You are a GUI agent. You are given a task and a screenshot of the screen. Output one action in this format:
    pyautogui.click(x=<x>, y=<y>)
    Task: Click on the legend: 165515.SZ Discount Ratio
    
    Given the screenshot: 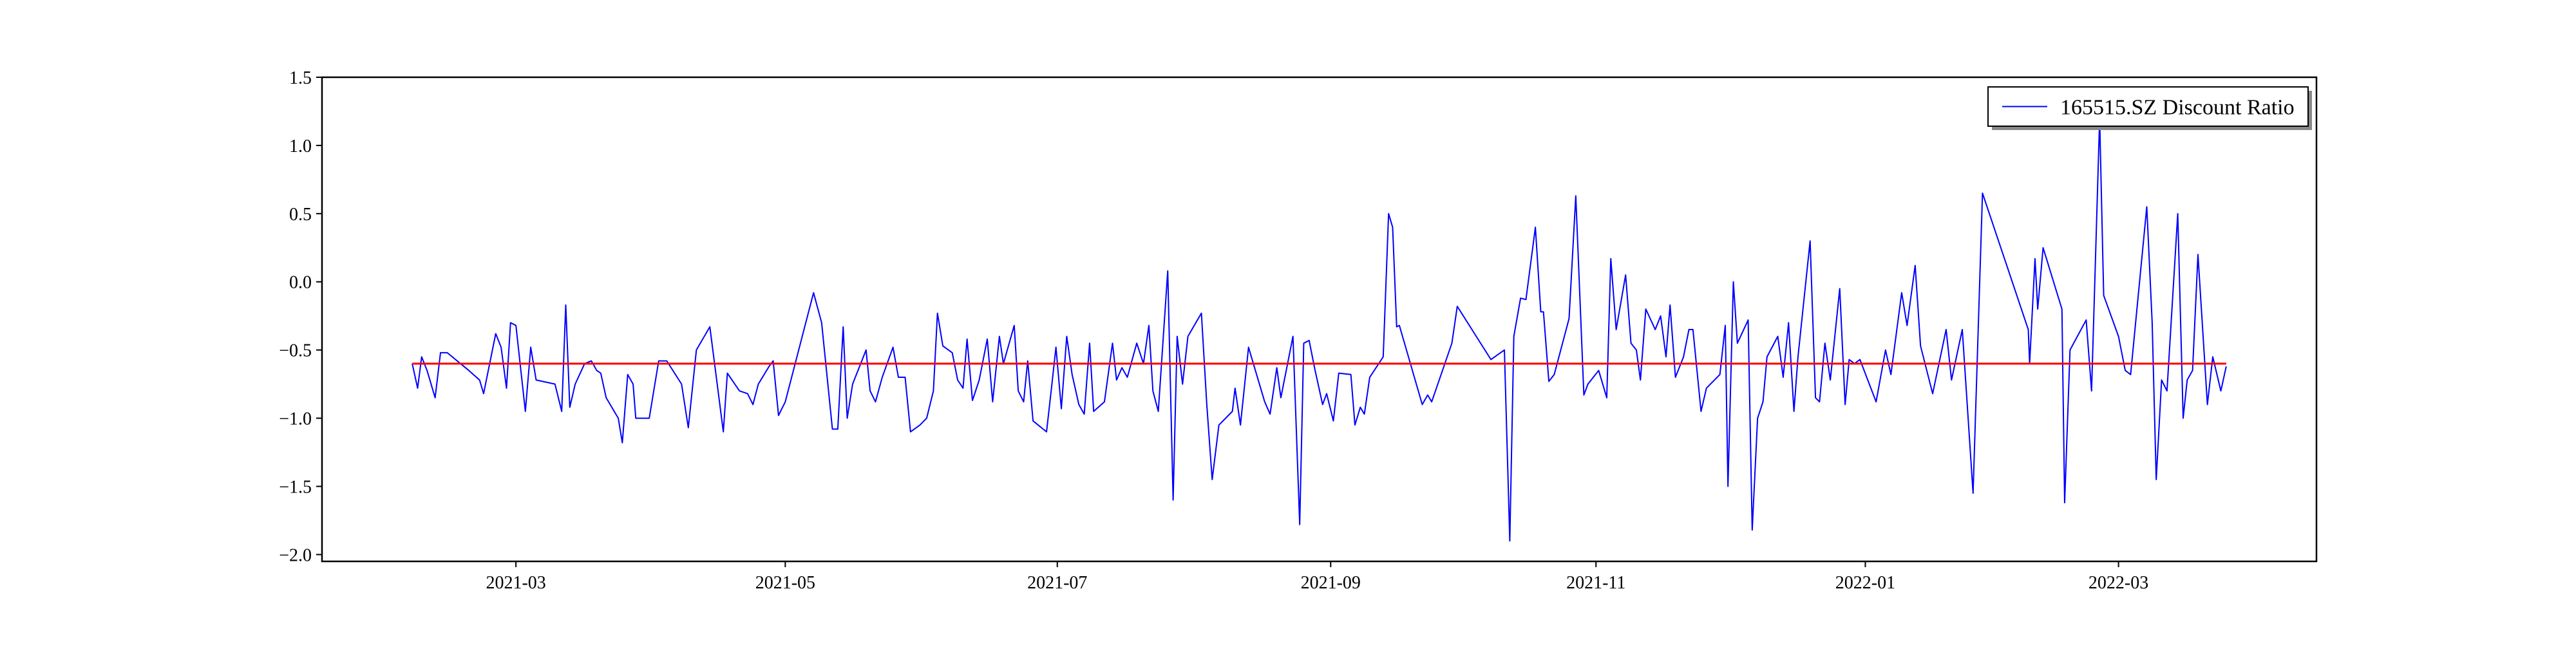 What is the action you would take?
    pyautogui.click(x=2149, y=108)
    